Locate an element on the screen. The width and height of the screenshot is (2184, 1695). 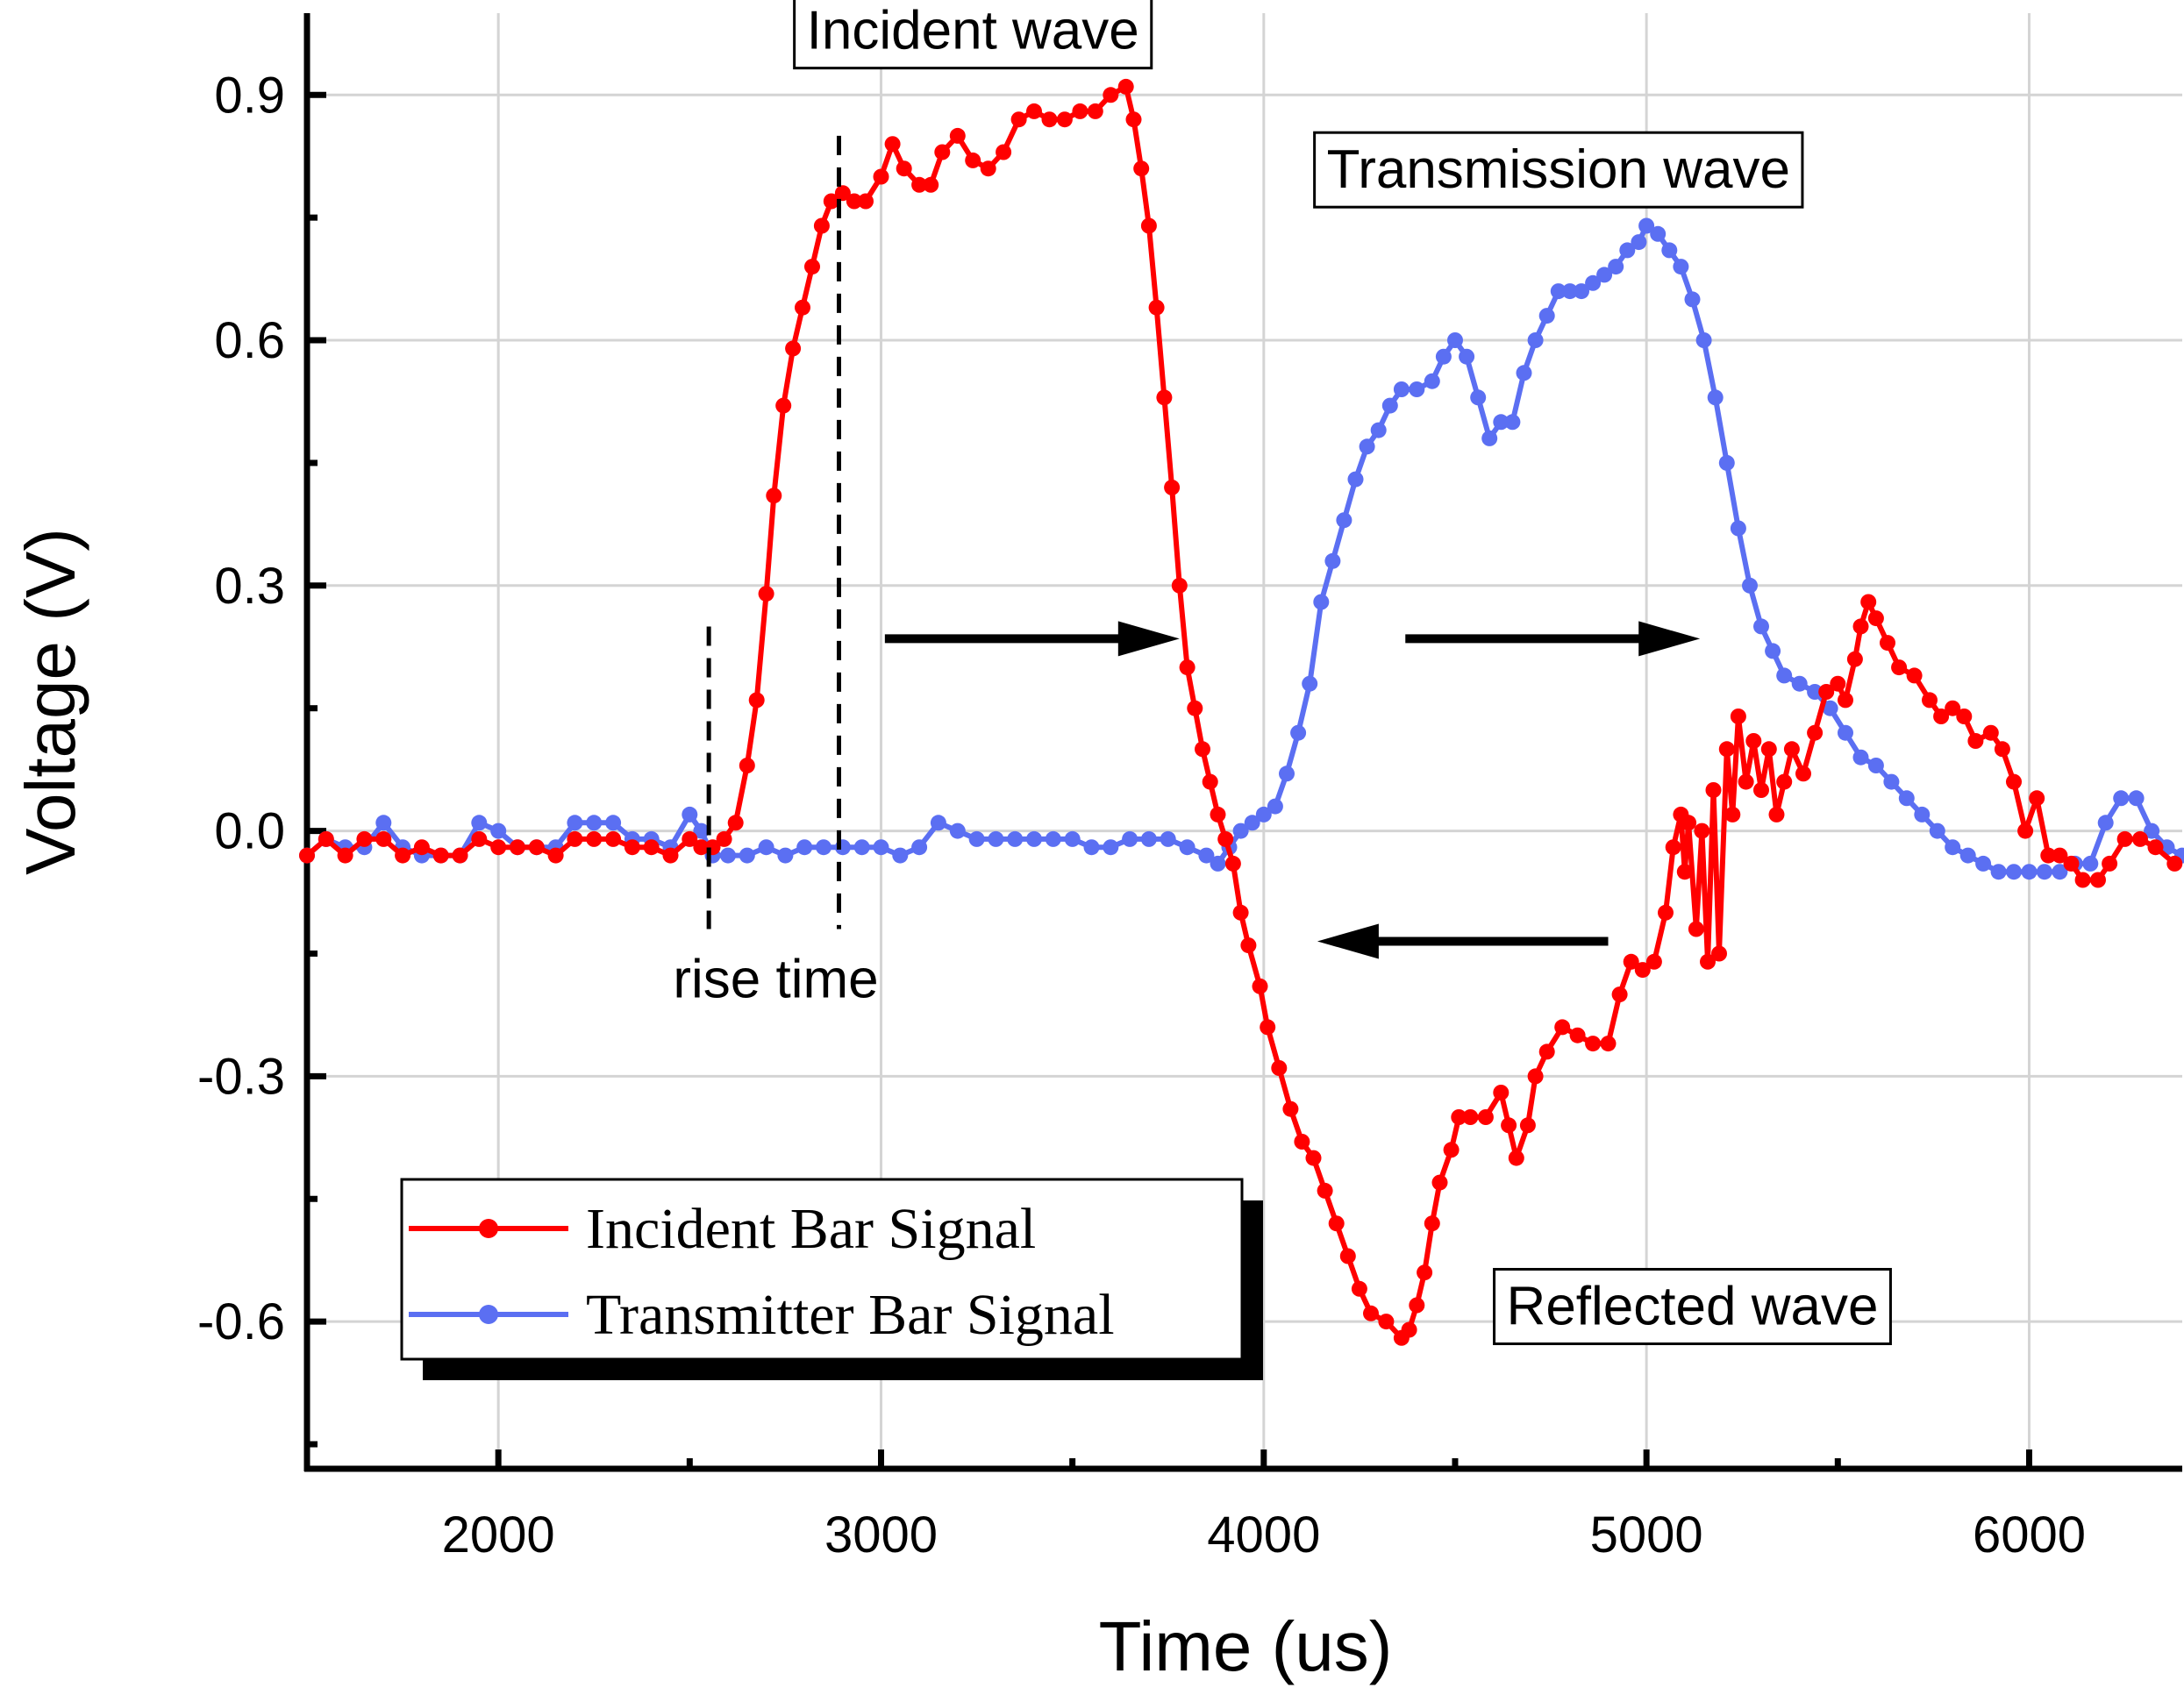
annotation: Incident wave is located at coordinates (973, 35).